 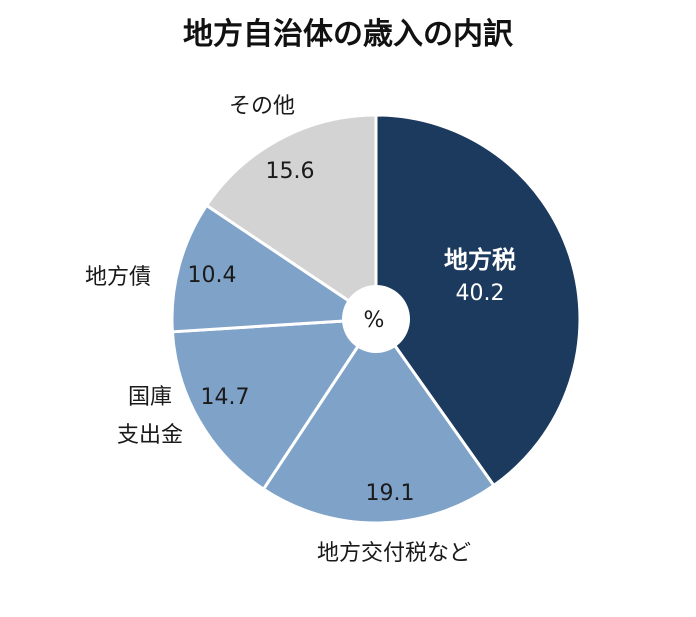 I want to click on center-hole, so click(x=376, y=319).